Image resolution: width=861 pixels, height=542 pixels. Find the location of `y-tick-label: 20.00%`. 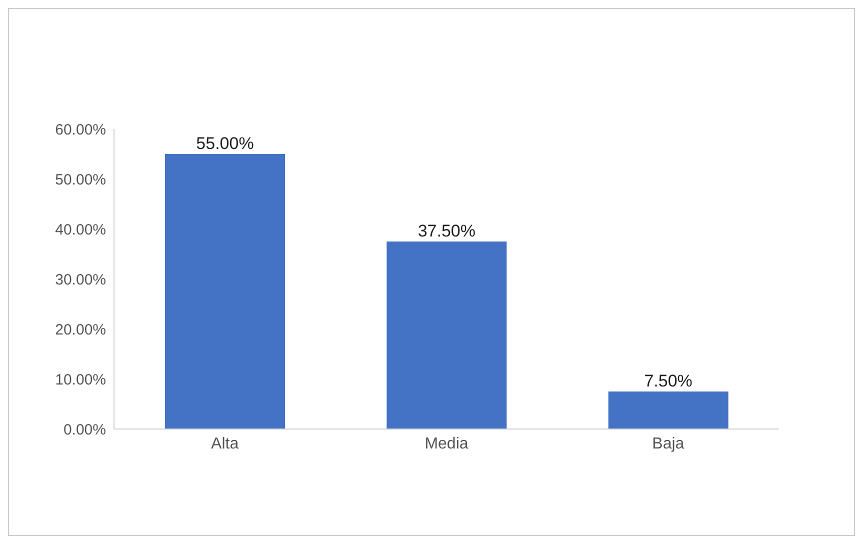

y-tick-label: 20.00% is located at coordinates (80, 329).